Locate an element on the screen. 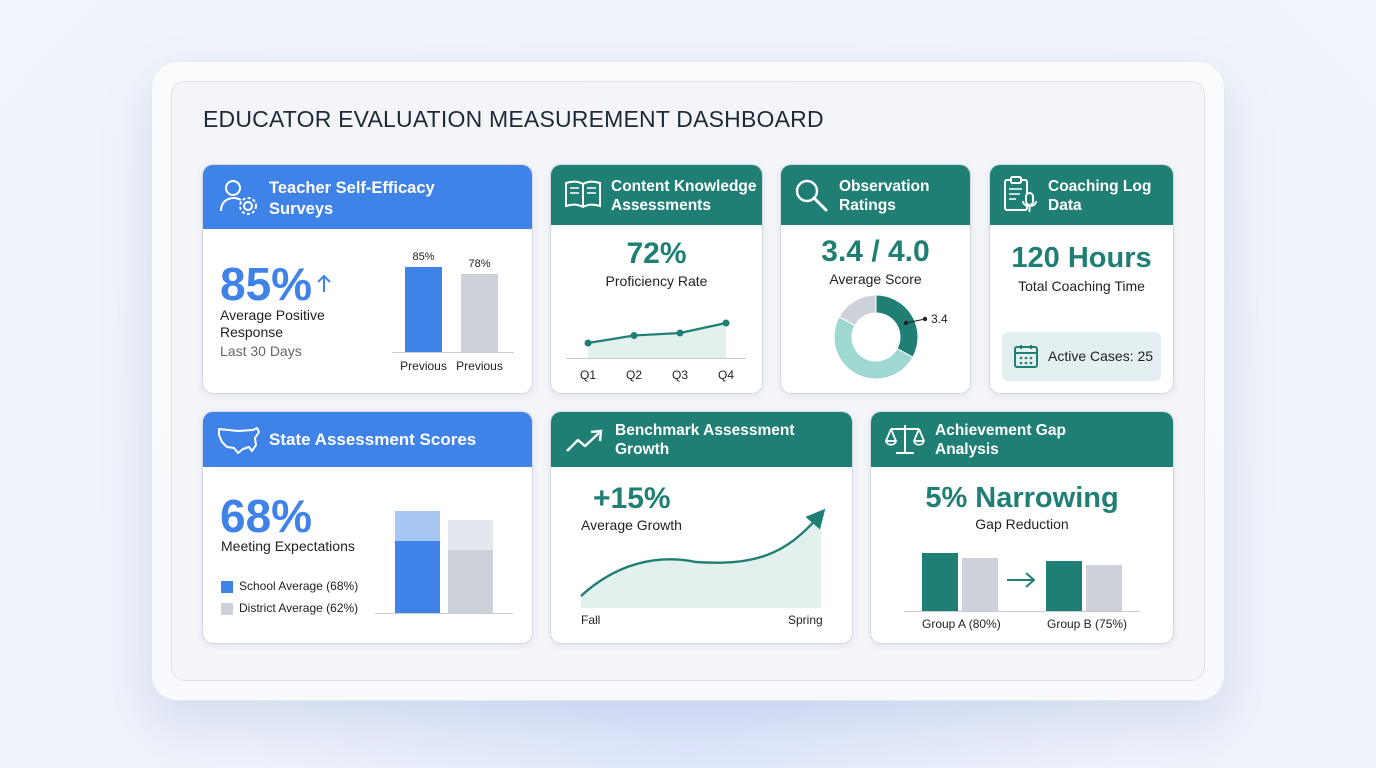 The height and width of the screenshot is (768, 1376). self-efficacy-category-label: Previous is located at coordinates (423, 366).